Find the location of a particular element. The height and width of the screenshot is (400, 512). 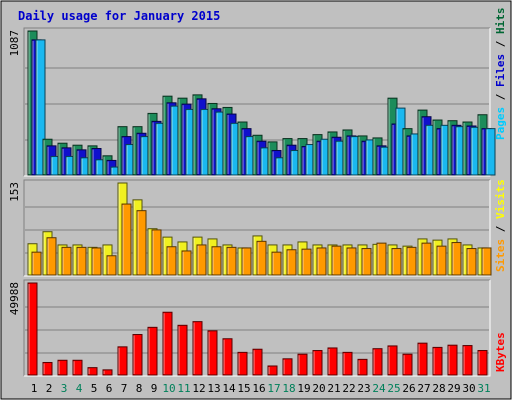

x-tick-label-day-30: 30 is located at coordinates (468, 388).